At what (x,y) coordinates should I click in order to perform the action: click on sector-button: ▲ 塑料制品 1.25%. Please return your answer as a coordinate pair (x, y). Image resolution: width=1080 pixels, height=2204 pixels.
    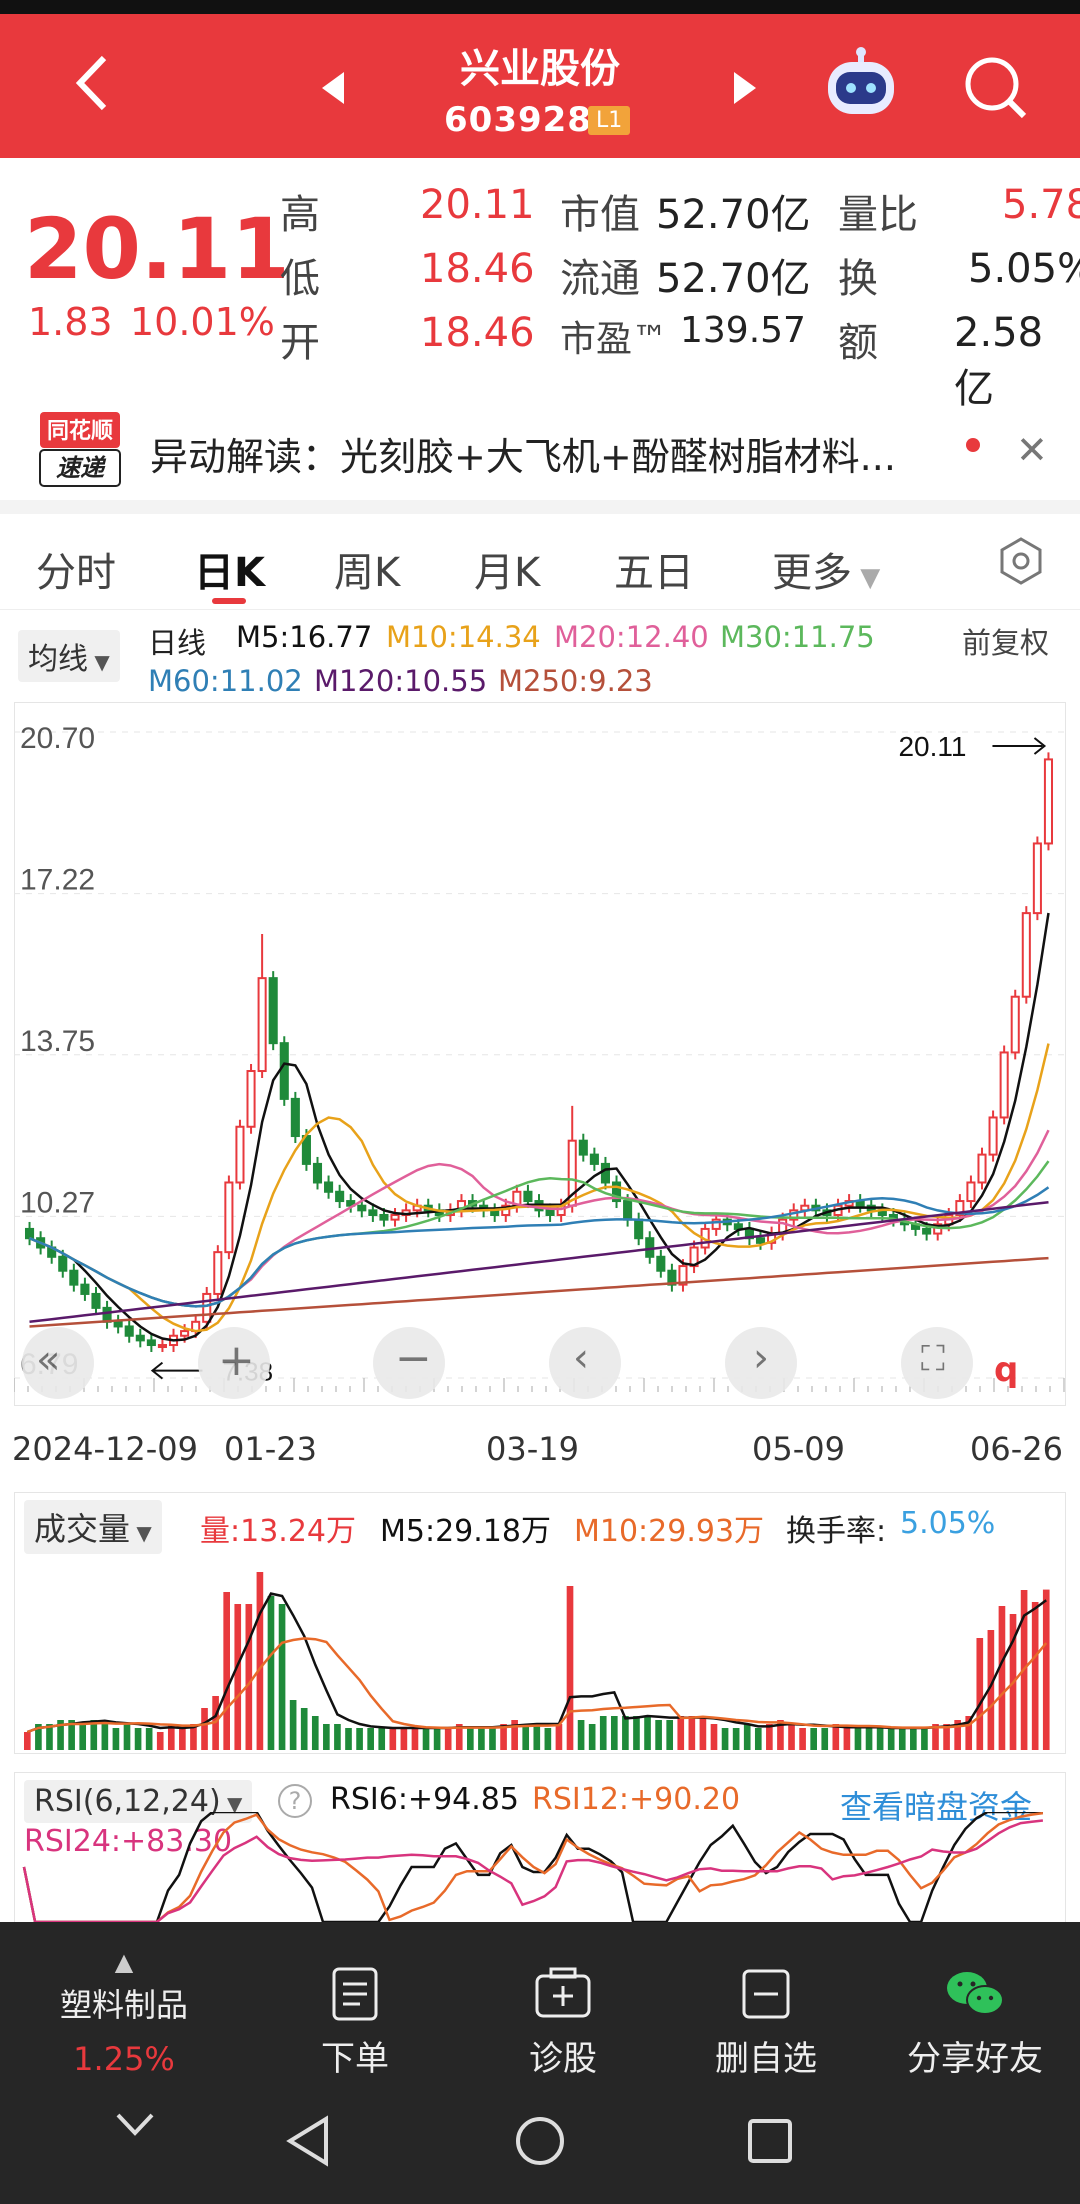
    Looking at the image, I should click on (124, 2018).